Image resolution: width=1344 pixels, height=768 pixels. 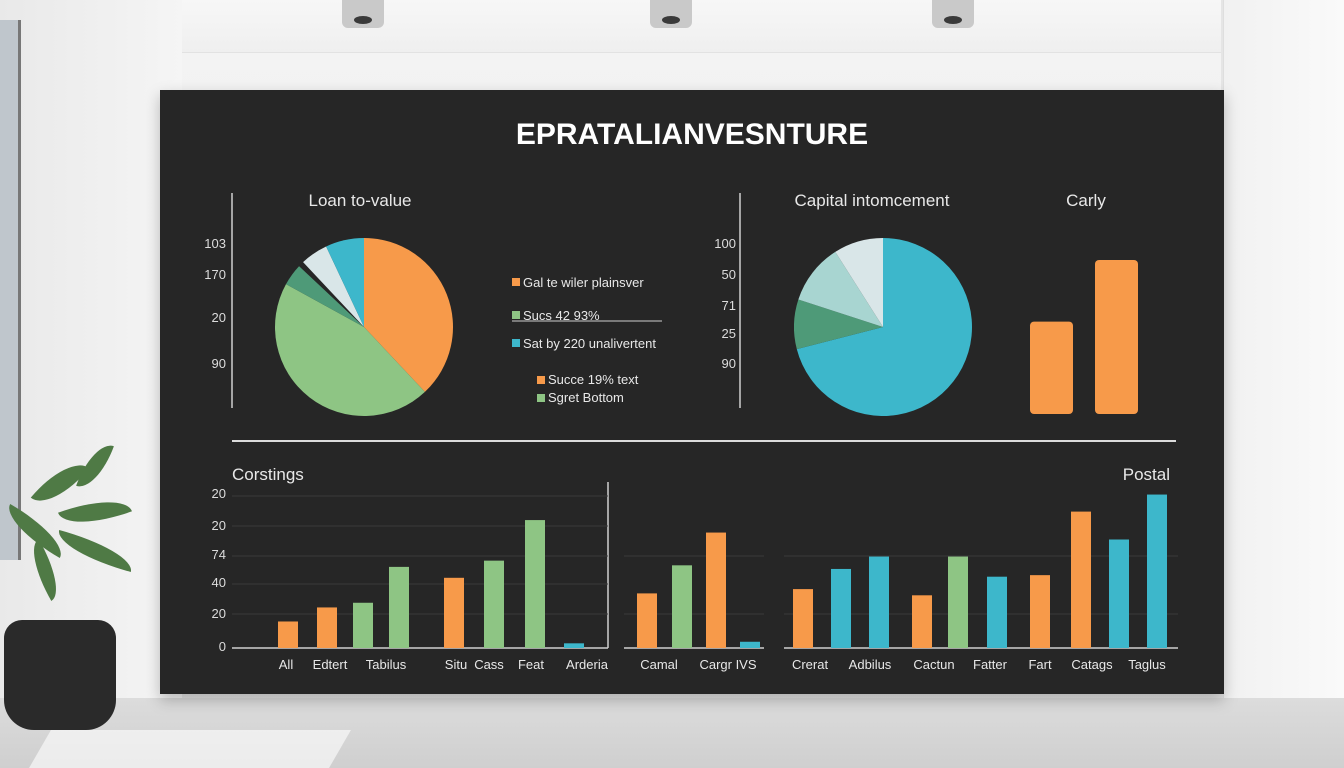 What do you see at coordinates (1146, 474) in the screenshot?
I see `chart-title: Postal` at bounding box center [1146, 474].